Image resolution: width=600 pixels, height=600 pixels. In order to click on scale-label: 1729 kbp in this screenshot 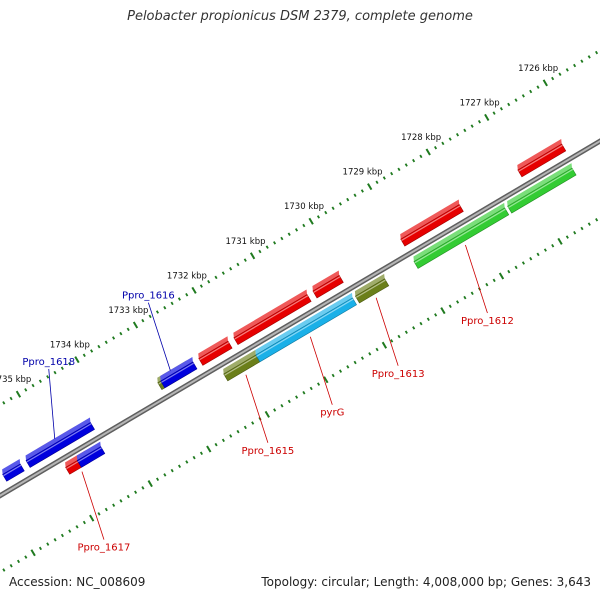, I will do `click(363, 173)`.